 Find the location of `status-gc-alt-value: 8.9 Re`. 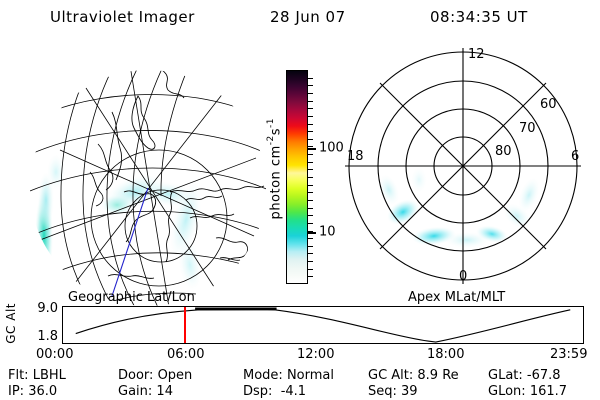

status-gc-alt-value: 8.9 Re is located at coordinates (438, 375).